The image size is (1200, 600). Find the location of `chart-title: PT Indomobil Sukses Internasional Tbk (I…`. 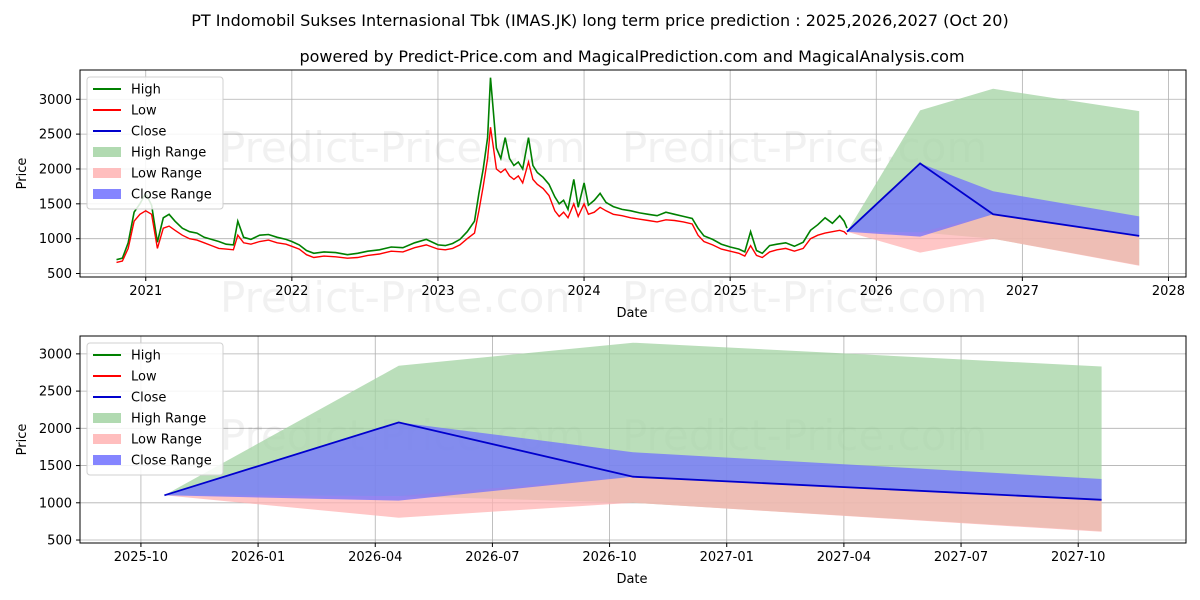

chart-title: PT Indomobil Sukses Internasional Tbk (I… is located at coordinates (599, 20).